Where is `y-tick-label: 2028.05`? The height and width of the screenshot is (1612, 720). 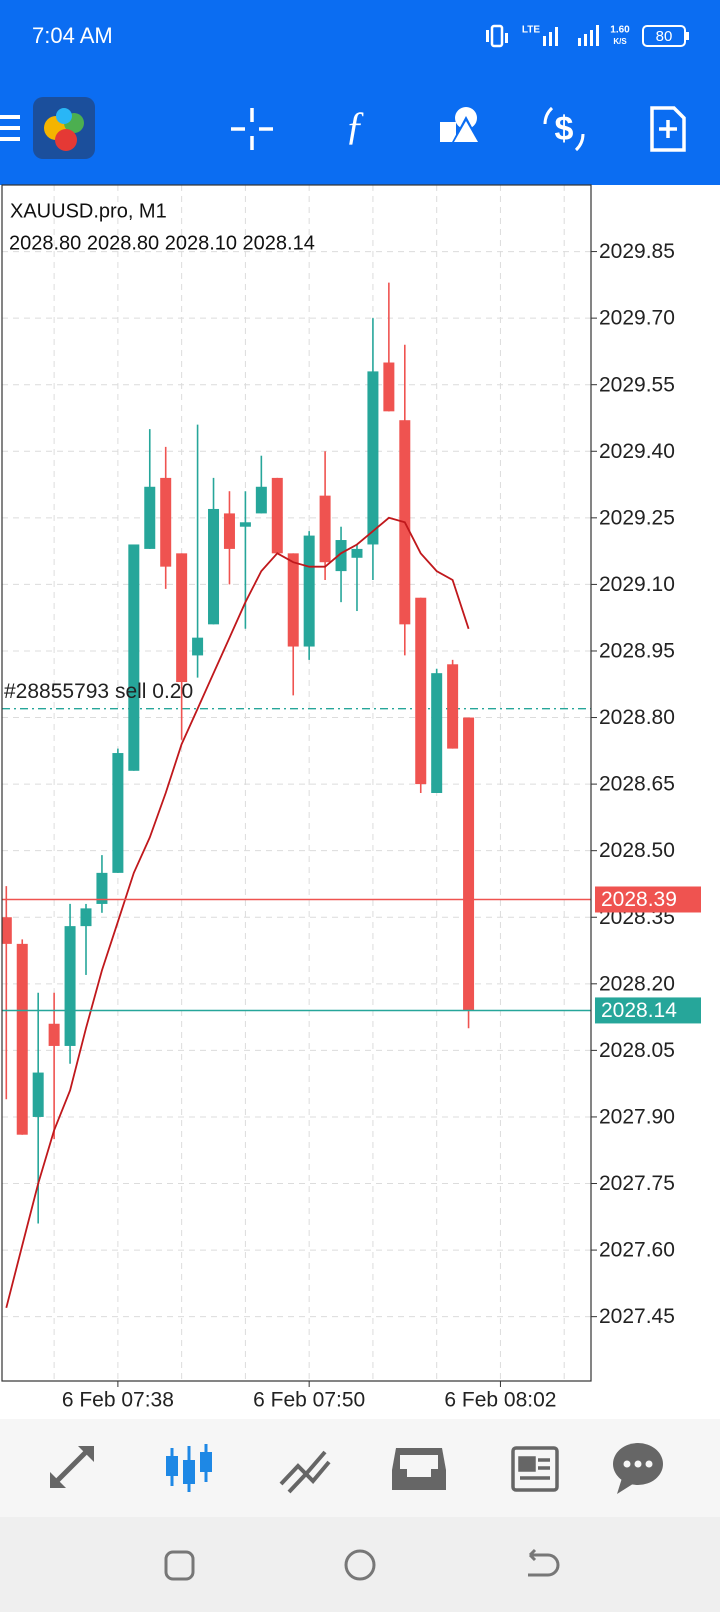
y-tick-label: 2028.05 is located at coordinates (637, 1050).